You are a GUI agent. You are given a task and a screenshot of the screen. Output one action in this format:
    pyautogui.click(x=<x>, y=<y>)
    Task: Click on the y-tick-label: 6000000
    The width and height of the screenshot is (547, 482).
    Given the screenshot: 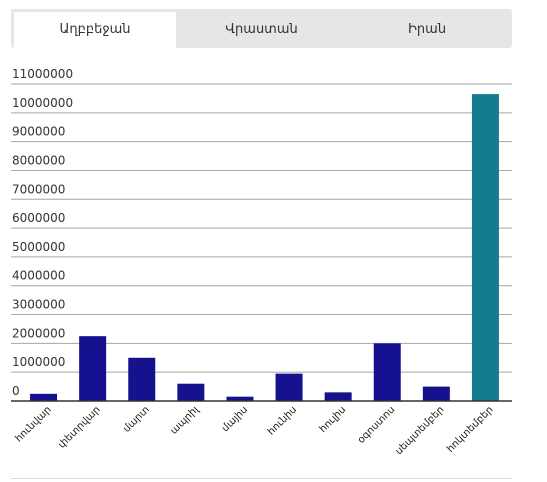 What is the action you would take?
    pyautogui.click(x=38, y=218)
    